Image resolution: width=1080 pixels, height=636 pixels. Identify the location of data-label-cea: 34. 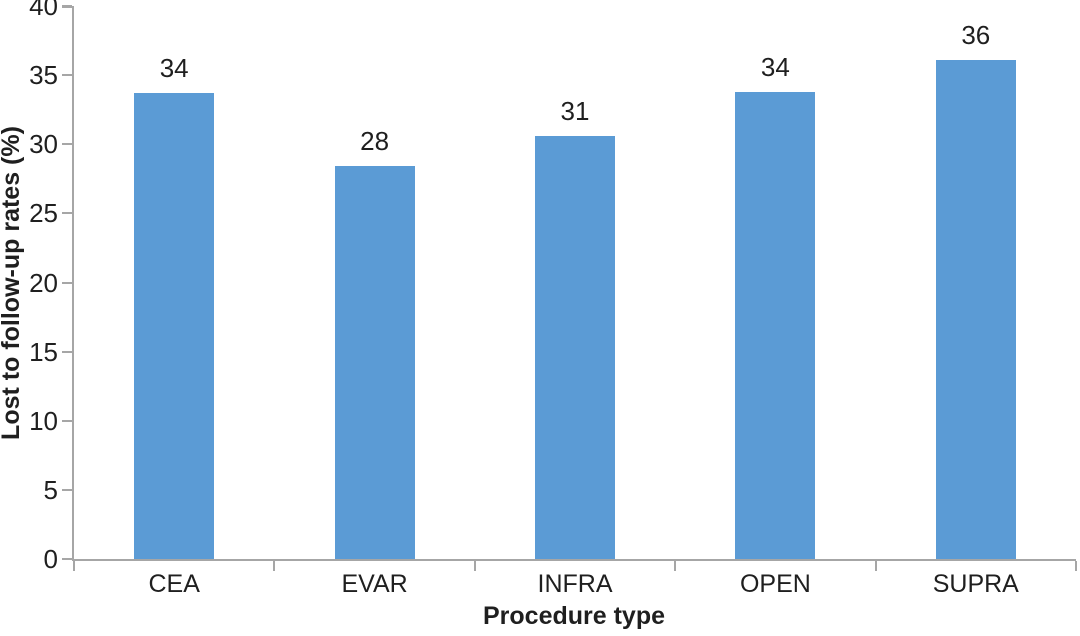
(174, 68).